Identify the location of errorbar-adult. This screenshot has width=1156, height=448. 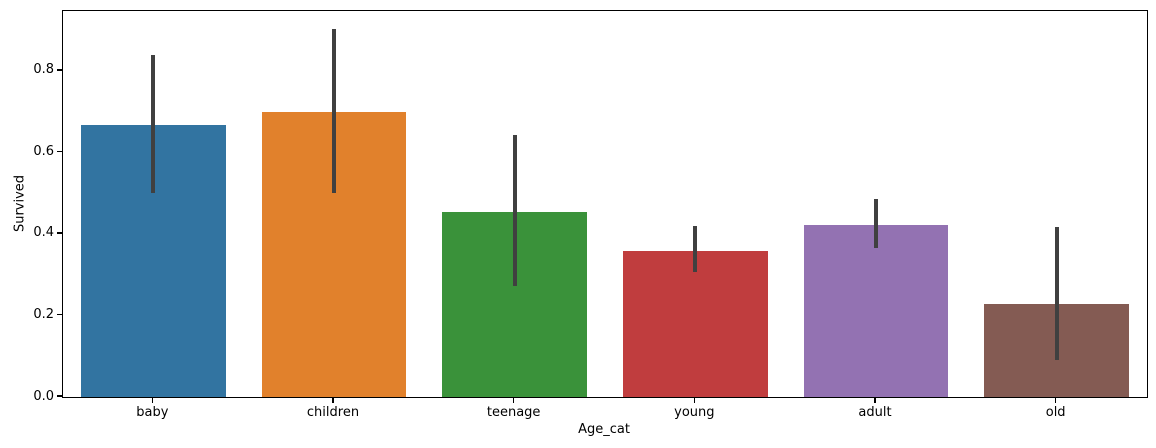
(876, 223).